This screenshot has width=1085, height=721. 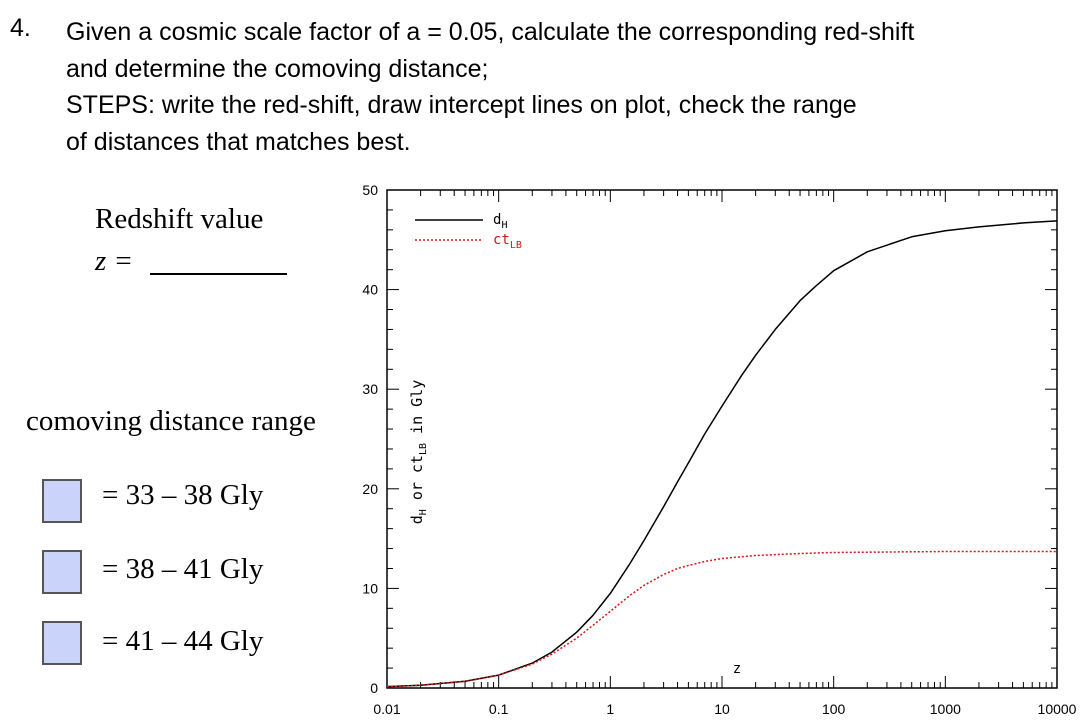 What do you see at coordinates (238, 141) in the screenshot?
I see `question-line: of distances that matches best.` at bounding box center [238, 141].